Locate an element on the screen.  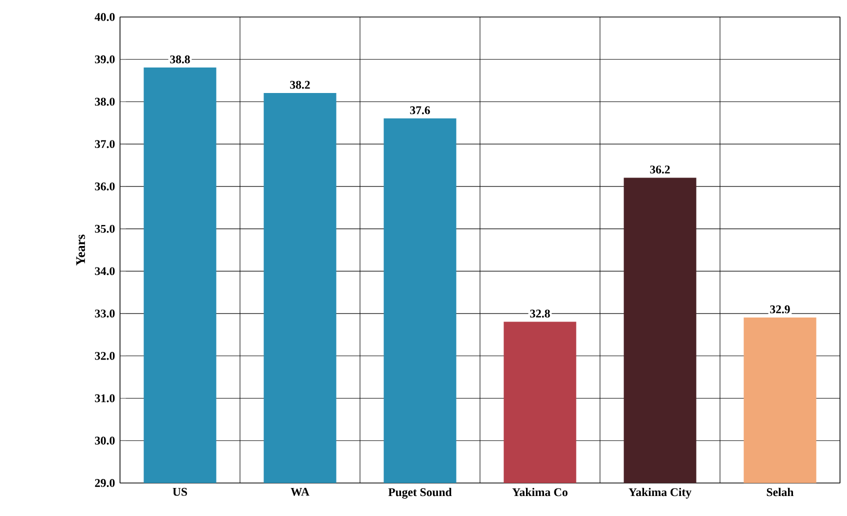
y-tick-label: 32.0 is located at coordinates (104, 356).